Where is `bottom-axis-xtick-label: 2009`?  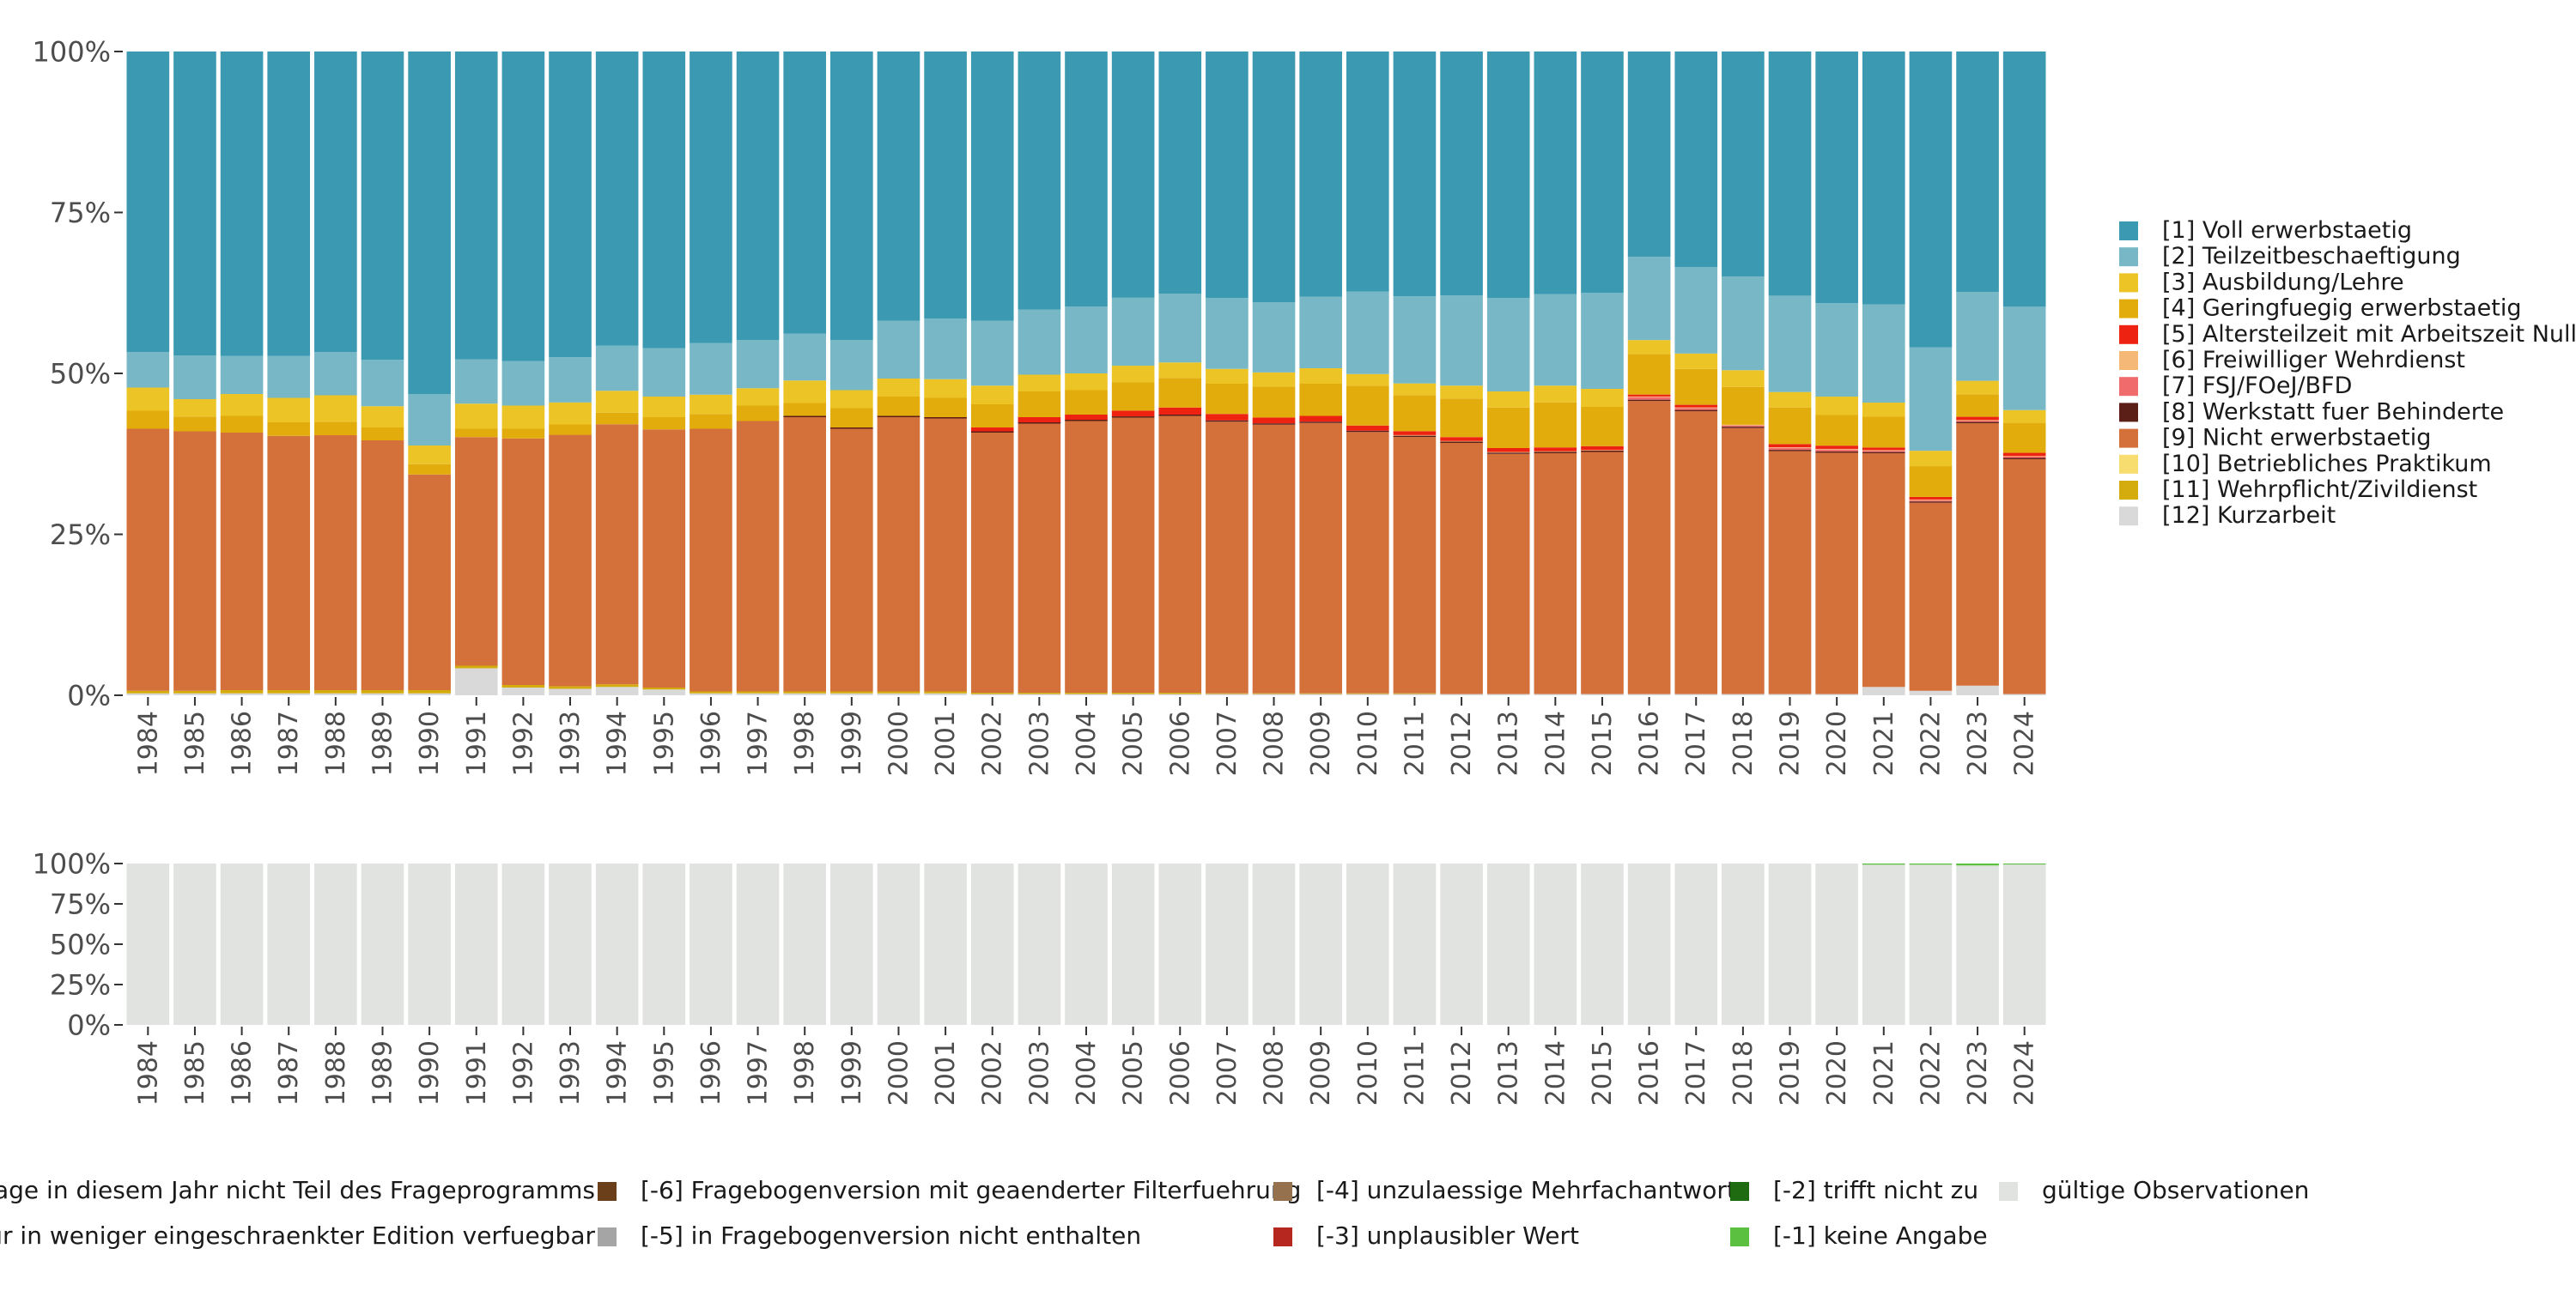
bottom-axis-xtick-label: 2009 is located at coordinates (1321, 1073).